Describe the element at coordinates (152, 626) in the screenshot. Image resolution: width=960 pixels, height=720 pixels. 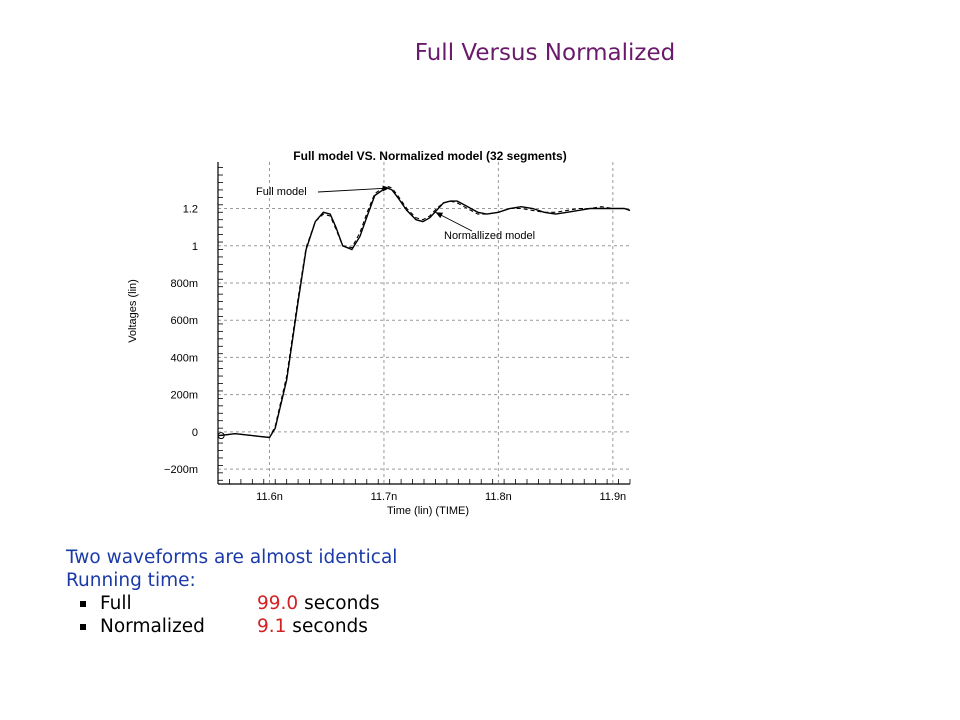
I see `row-label: Normalized` at that location.